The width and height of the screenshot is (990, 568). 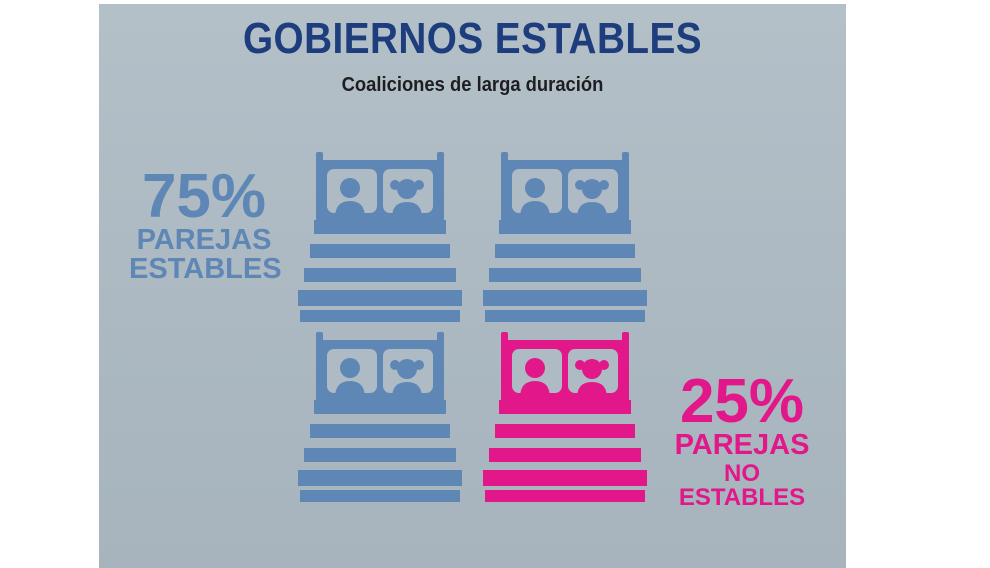 What do you see at coordinates (742, 485) in the screenshot?
I see `unstable-label-line2: NO ESTABLES` at bounding box center [742, 485].